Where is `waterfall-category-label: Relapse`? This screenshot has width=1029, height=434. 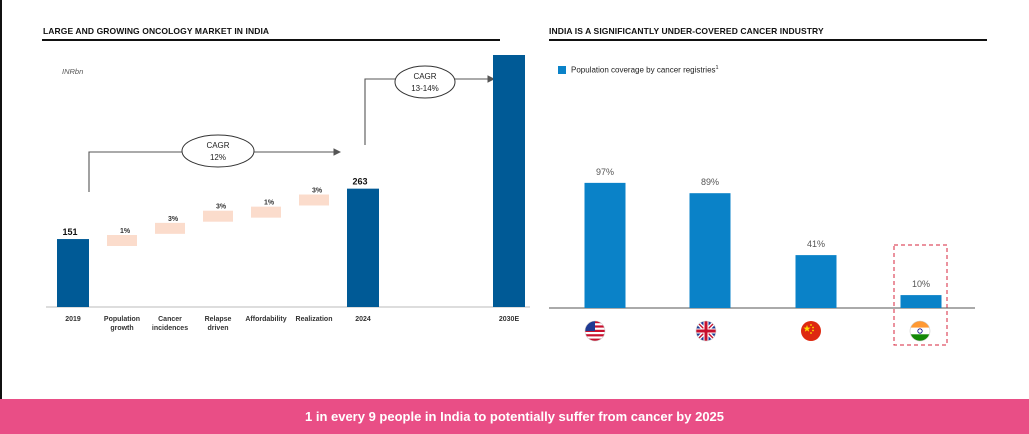 waterfall-category-label: Relapse is located at coordinates (218, 319).